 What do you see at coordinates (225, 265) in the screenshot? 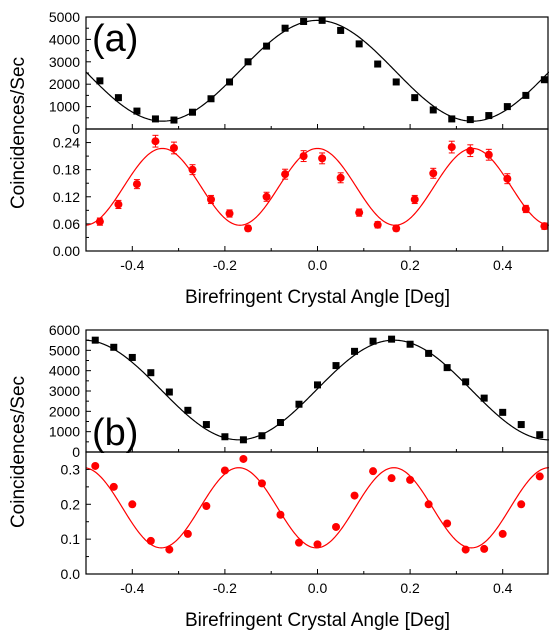
I see `x-tick-label: -0.2` at bounding box center [225, 265].